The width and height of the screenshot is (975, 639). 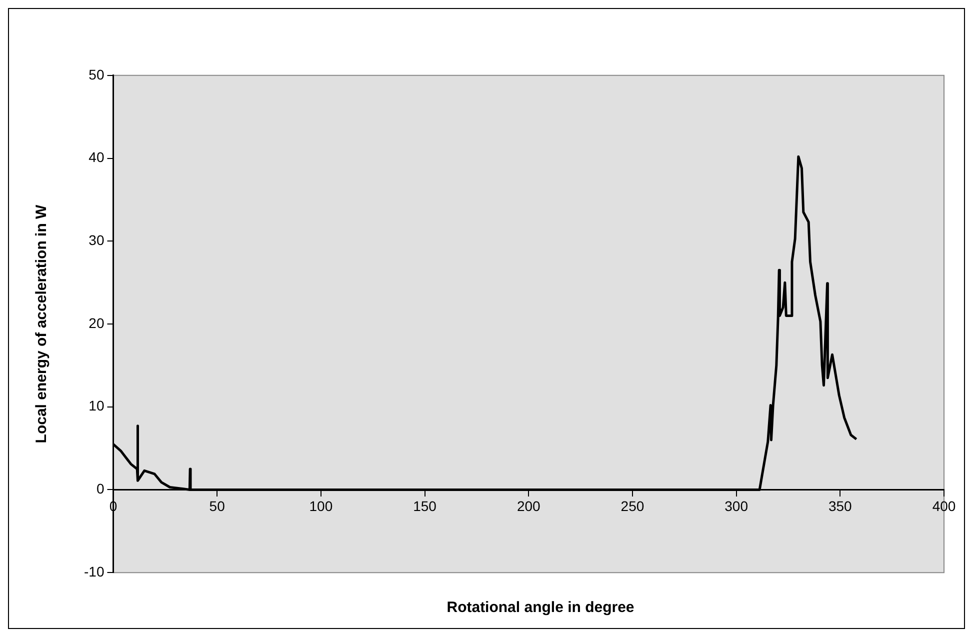 I want to click on x-tick-label: 50, so click(x=217, y=506).